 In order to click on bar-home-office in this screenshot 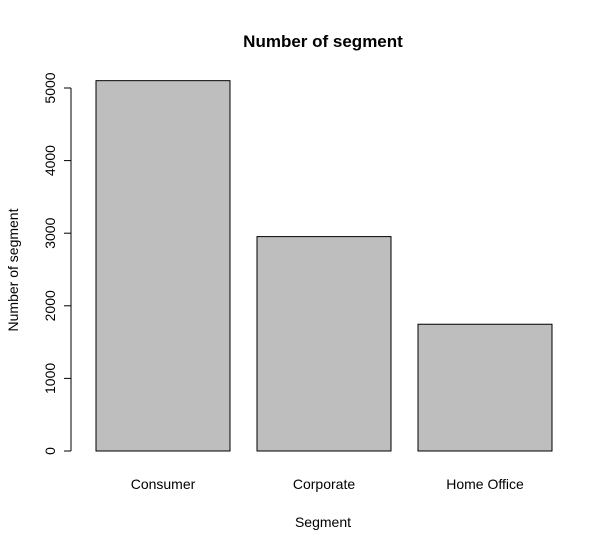, I will do `click(485, 387)`.